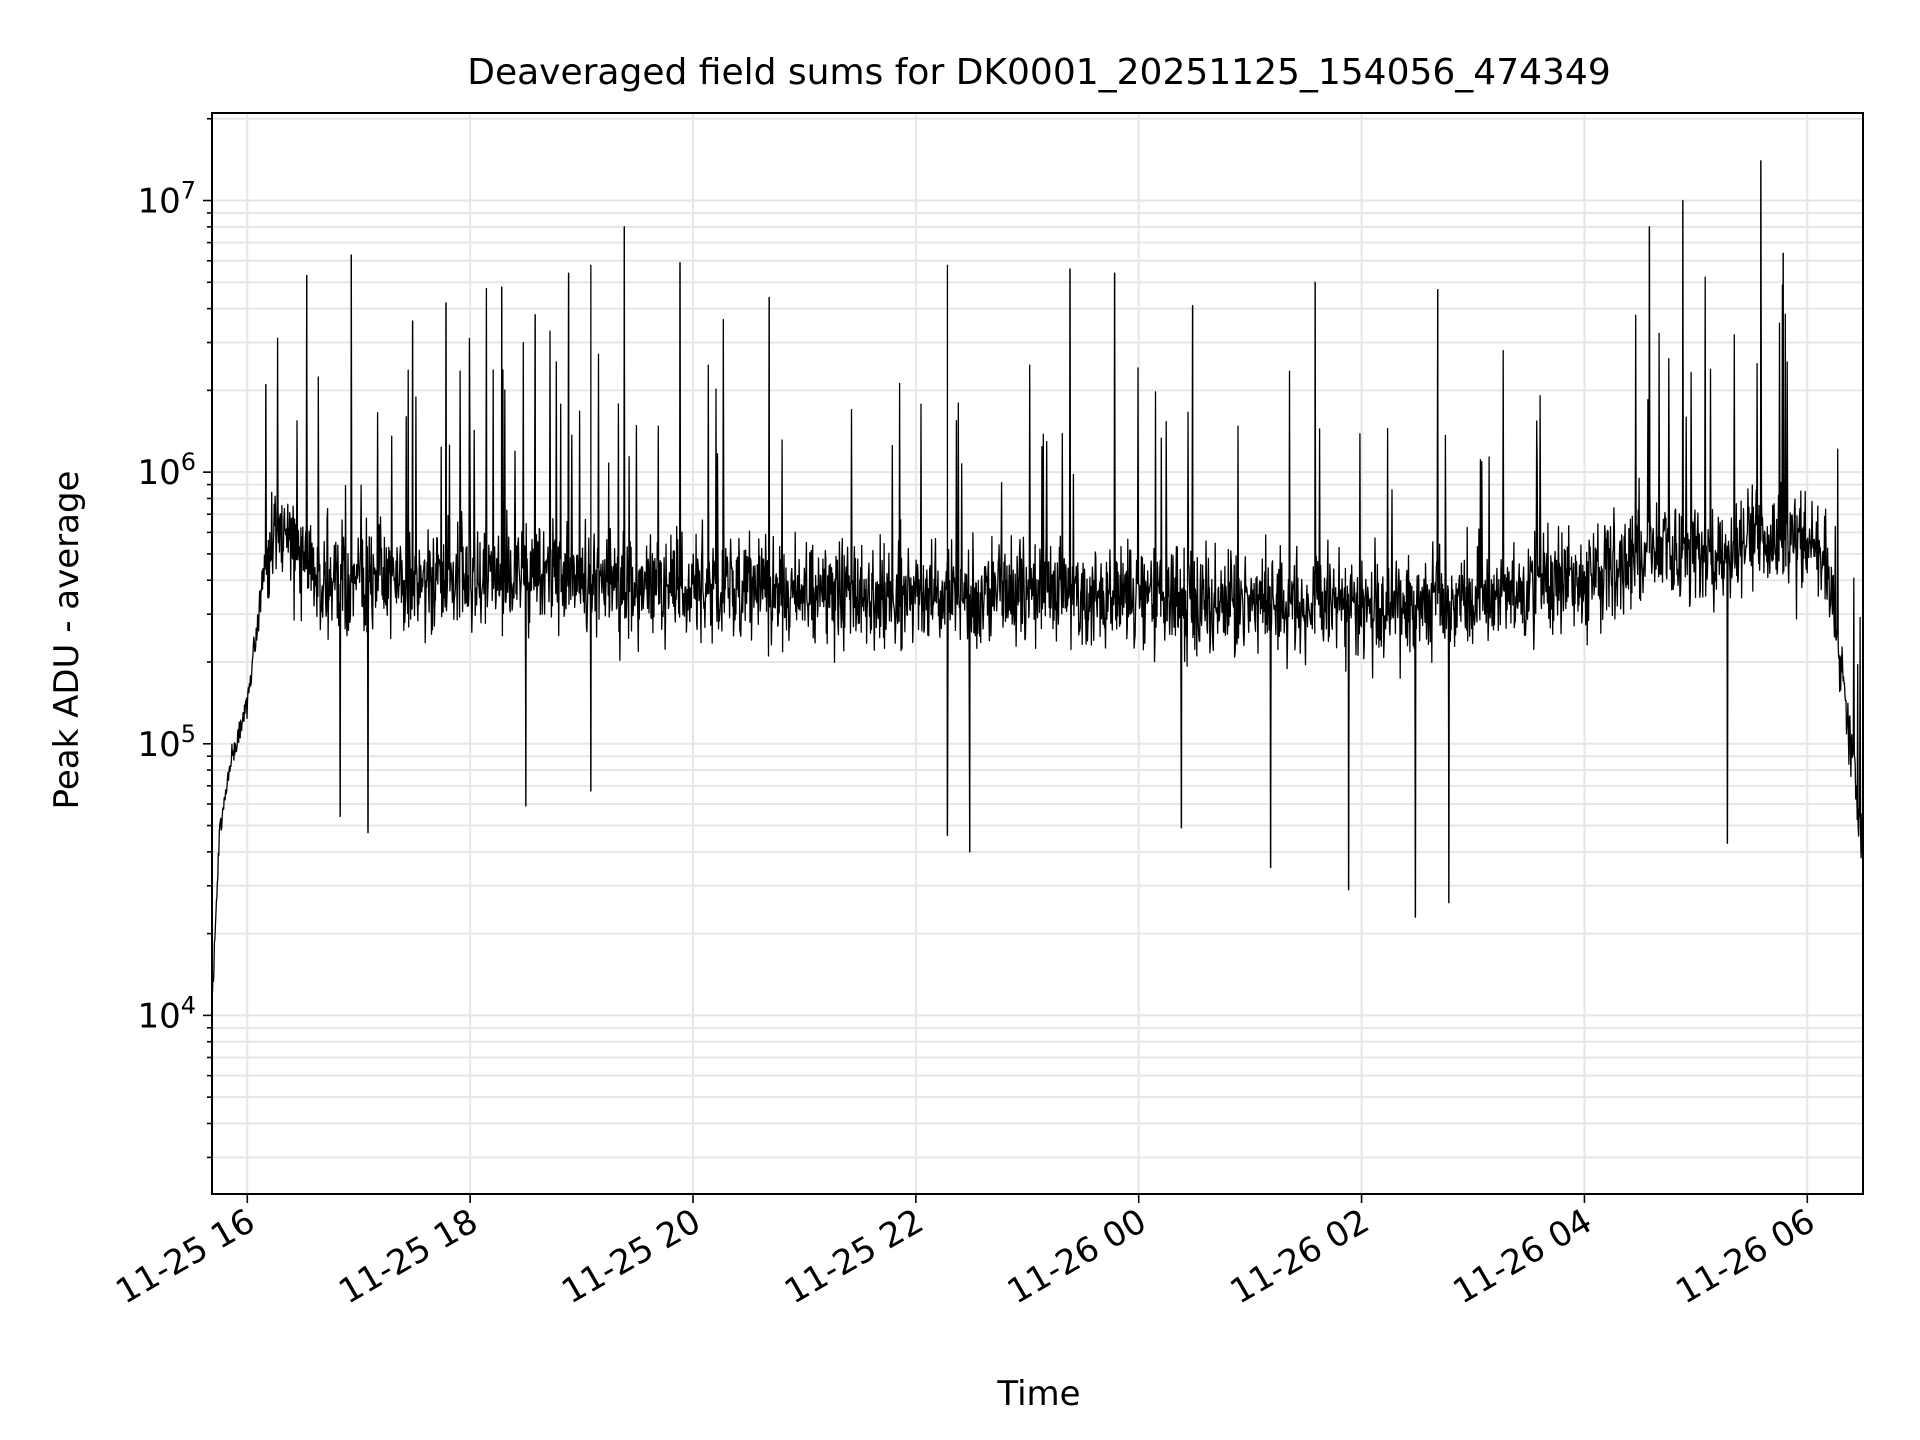 Image resolution: width=1920 pixels, height=1440 pixels. Describe the element at coordinates (1038, 1394) in the screenshot. I see `x-axis-label: Time` at that location.